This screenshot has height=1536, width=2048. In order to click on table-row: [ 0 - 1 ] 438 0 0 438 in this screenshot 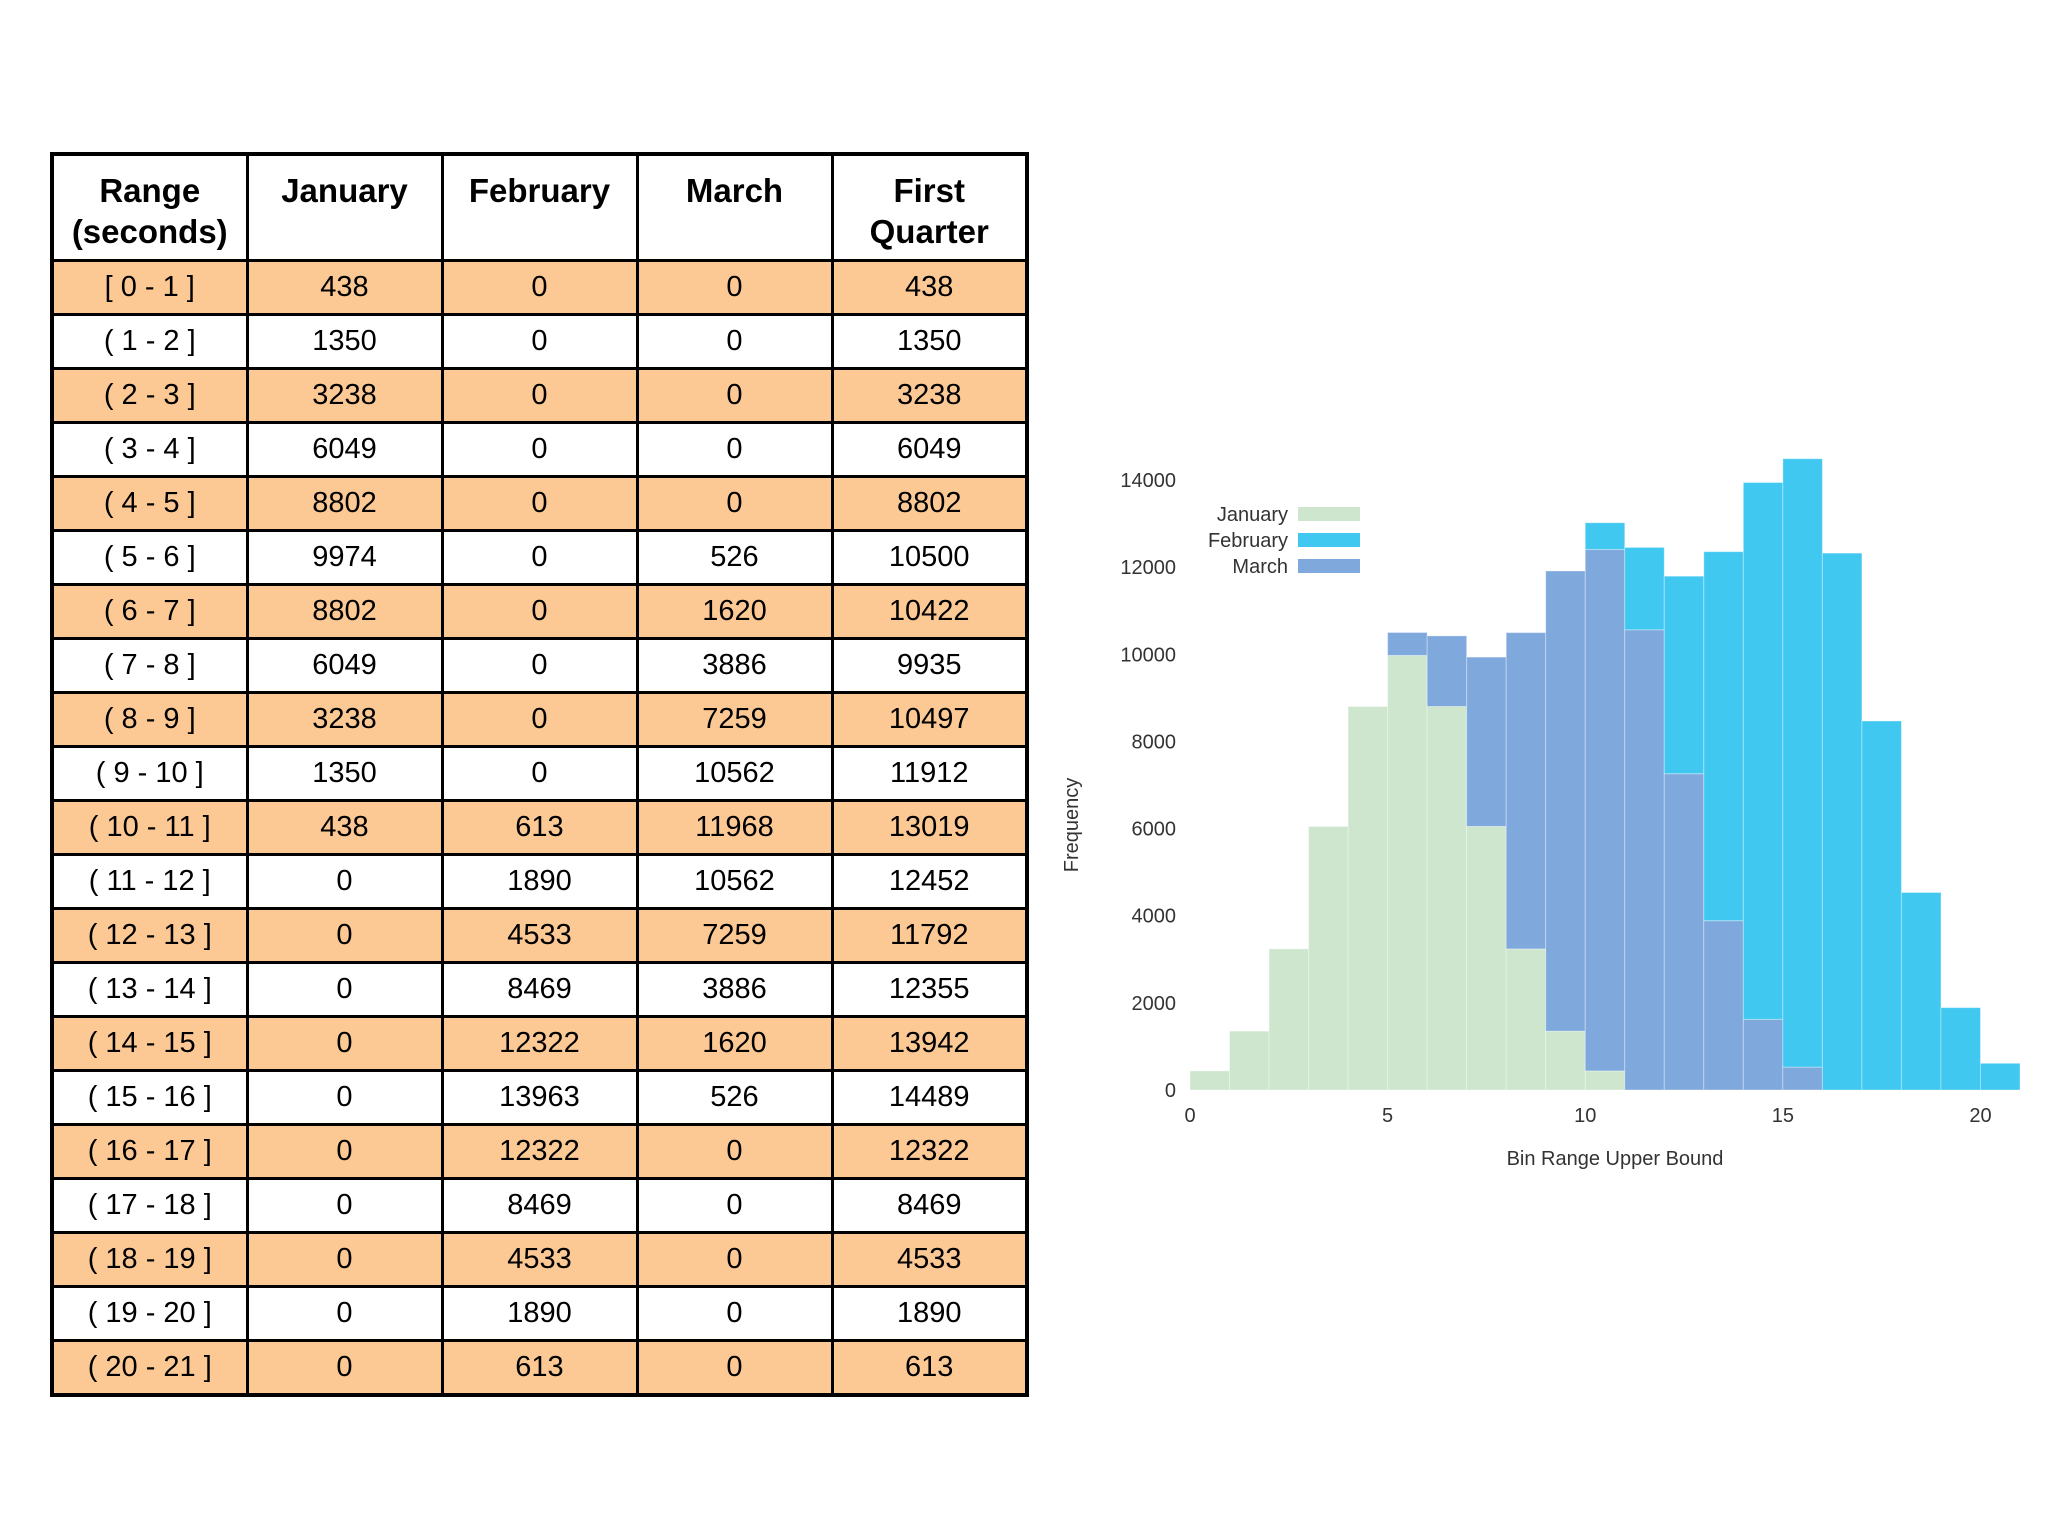, I will do `click(539, 287)`.